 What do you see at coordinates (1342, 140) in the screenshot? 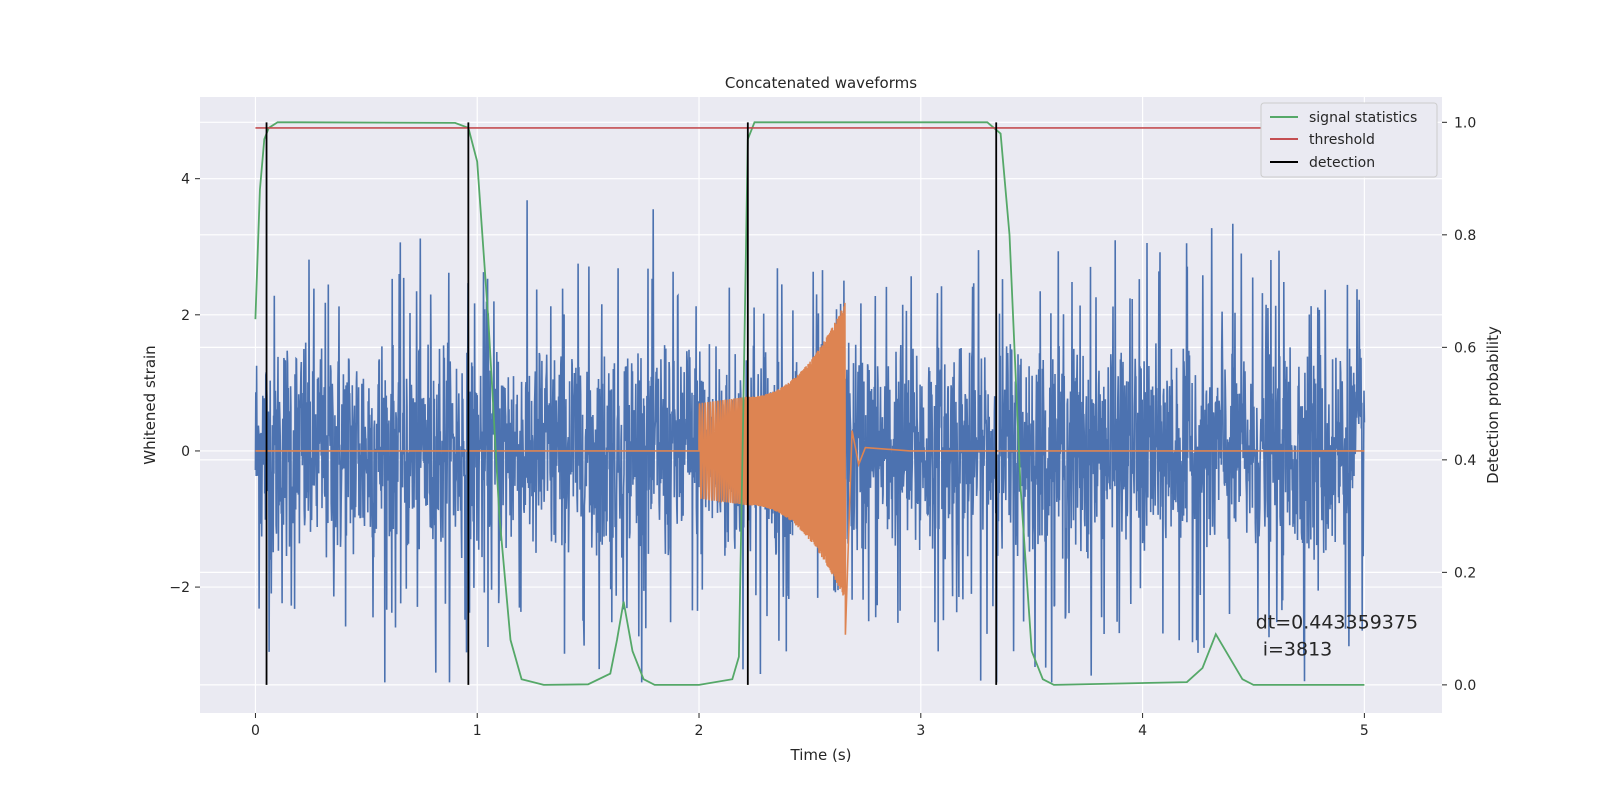
I see `legend-label-threshold: threshold` at bounding box center [1342, 140].